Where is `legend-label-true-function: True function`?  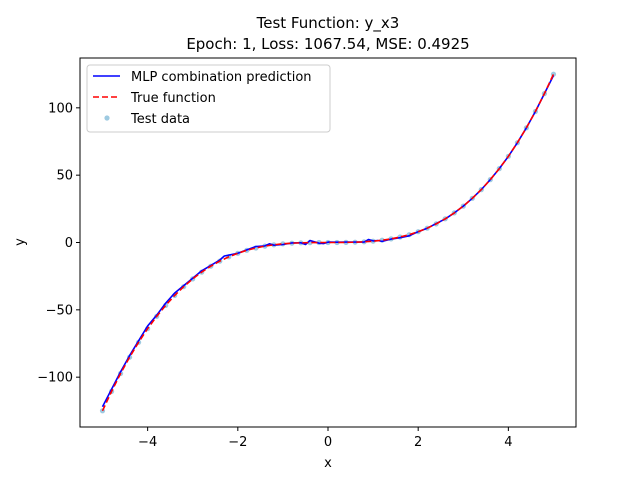
legend-label-true-function: True function is located at coordinates (173, 98).